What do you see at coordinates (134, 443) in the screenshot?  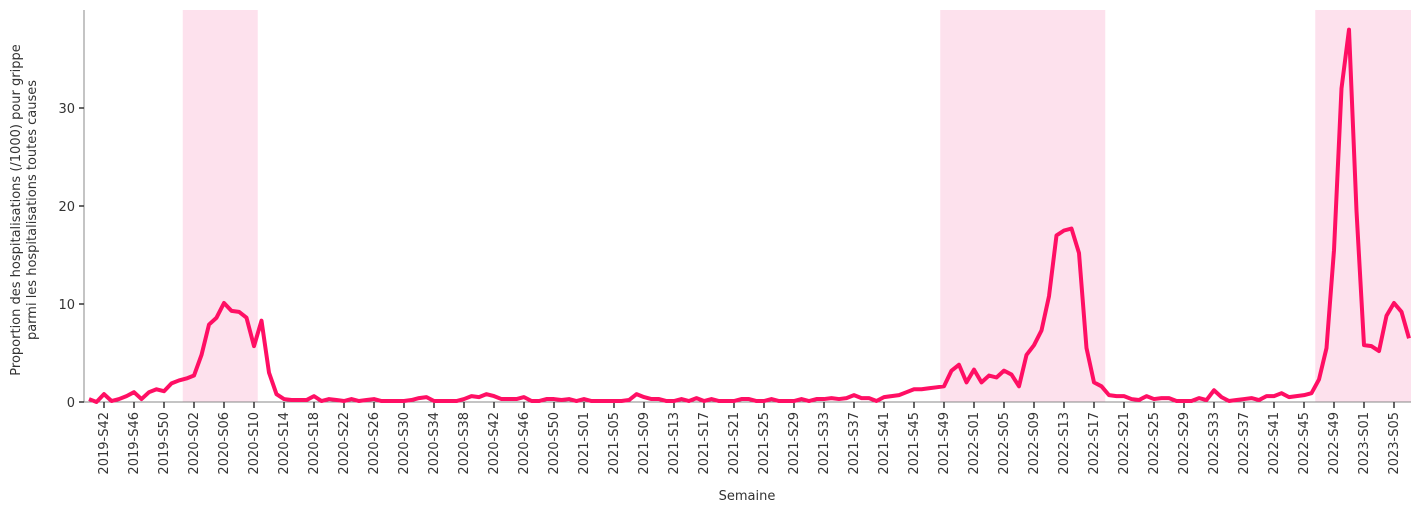 I see `x-tick-label: 2019-S46` at bounding box center [134, 443].